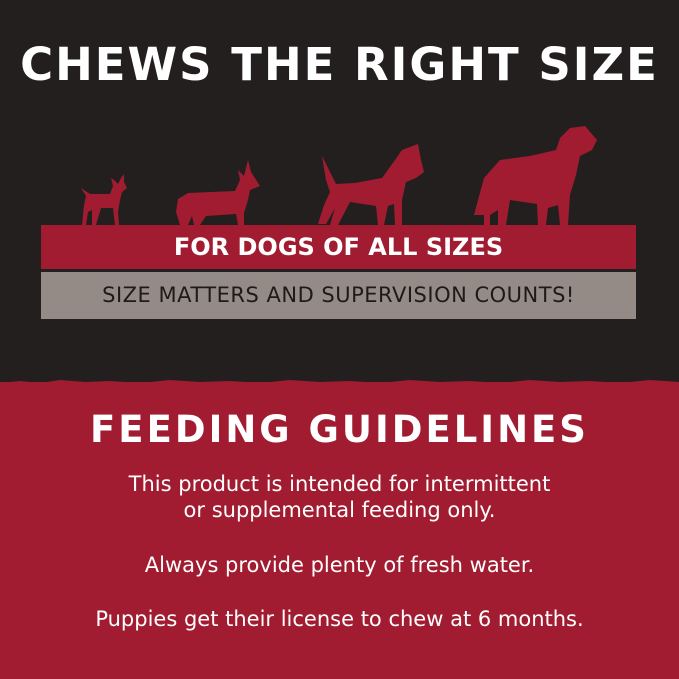 This screenshot has height=679, width=679. I want to click on dog-silhouettes, so click(339, 175).